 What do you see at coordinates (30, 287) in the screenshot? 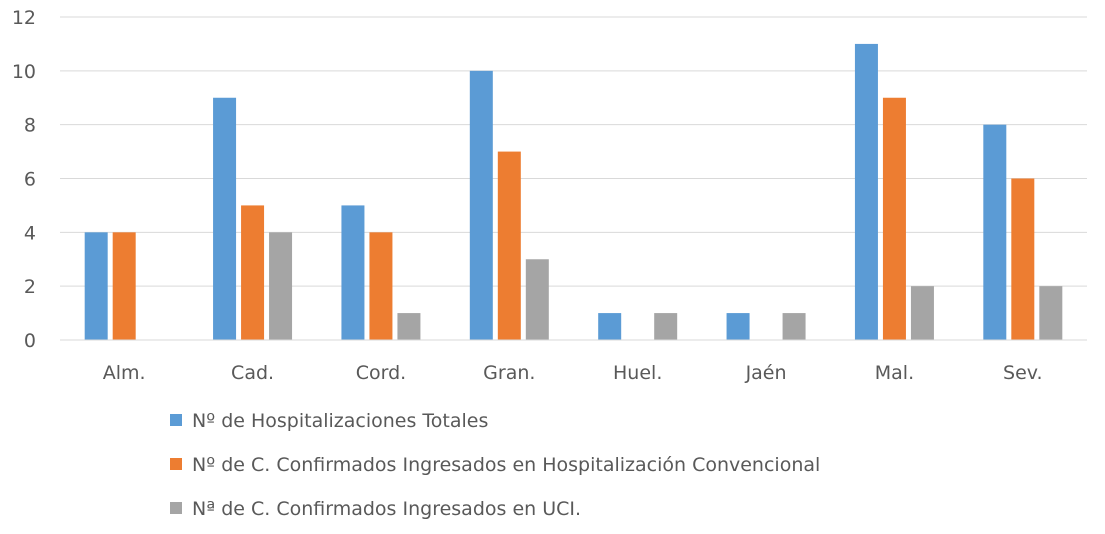
I see `y-tick-label: 2` at bounding box center [30, 287].